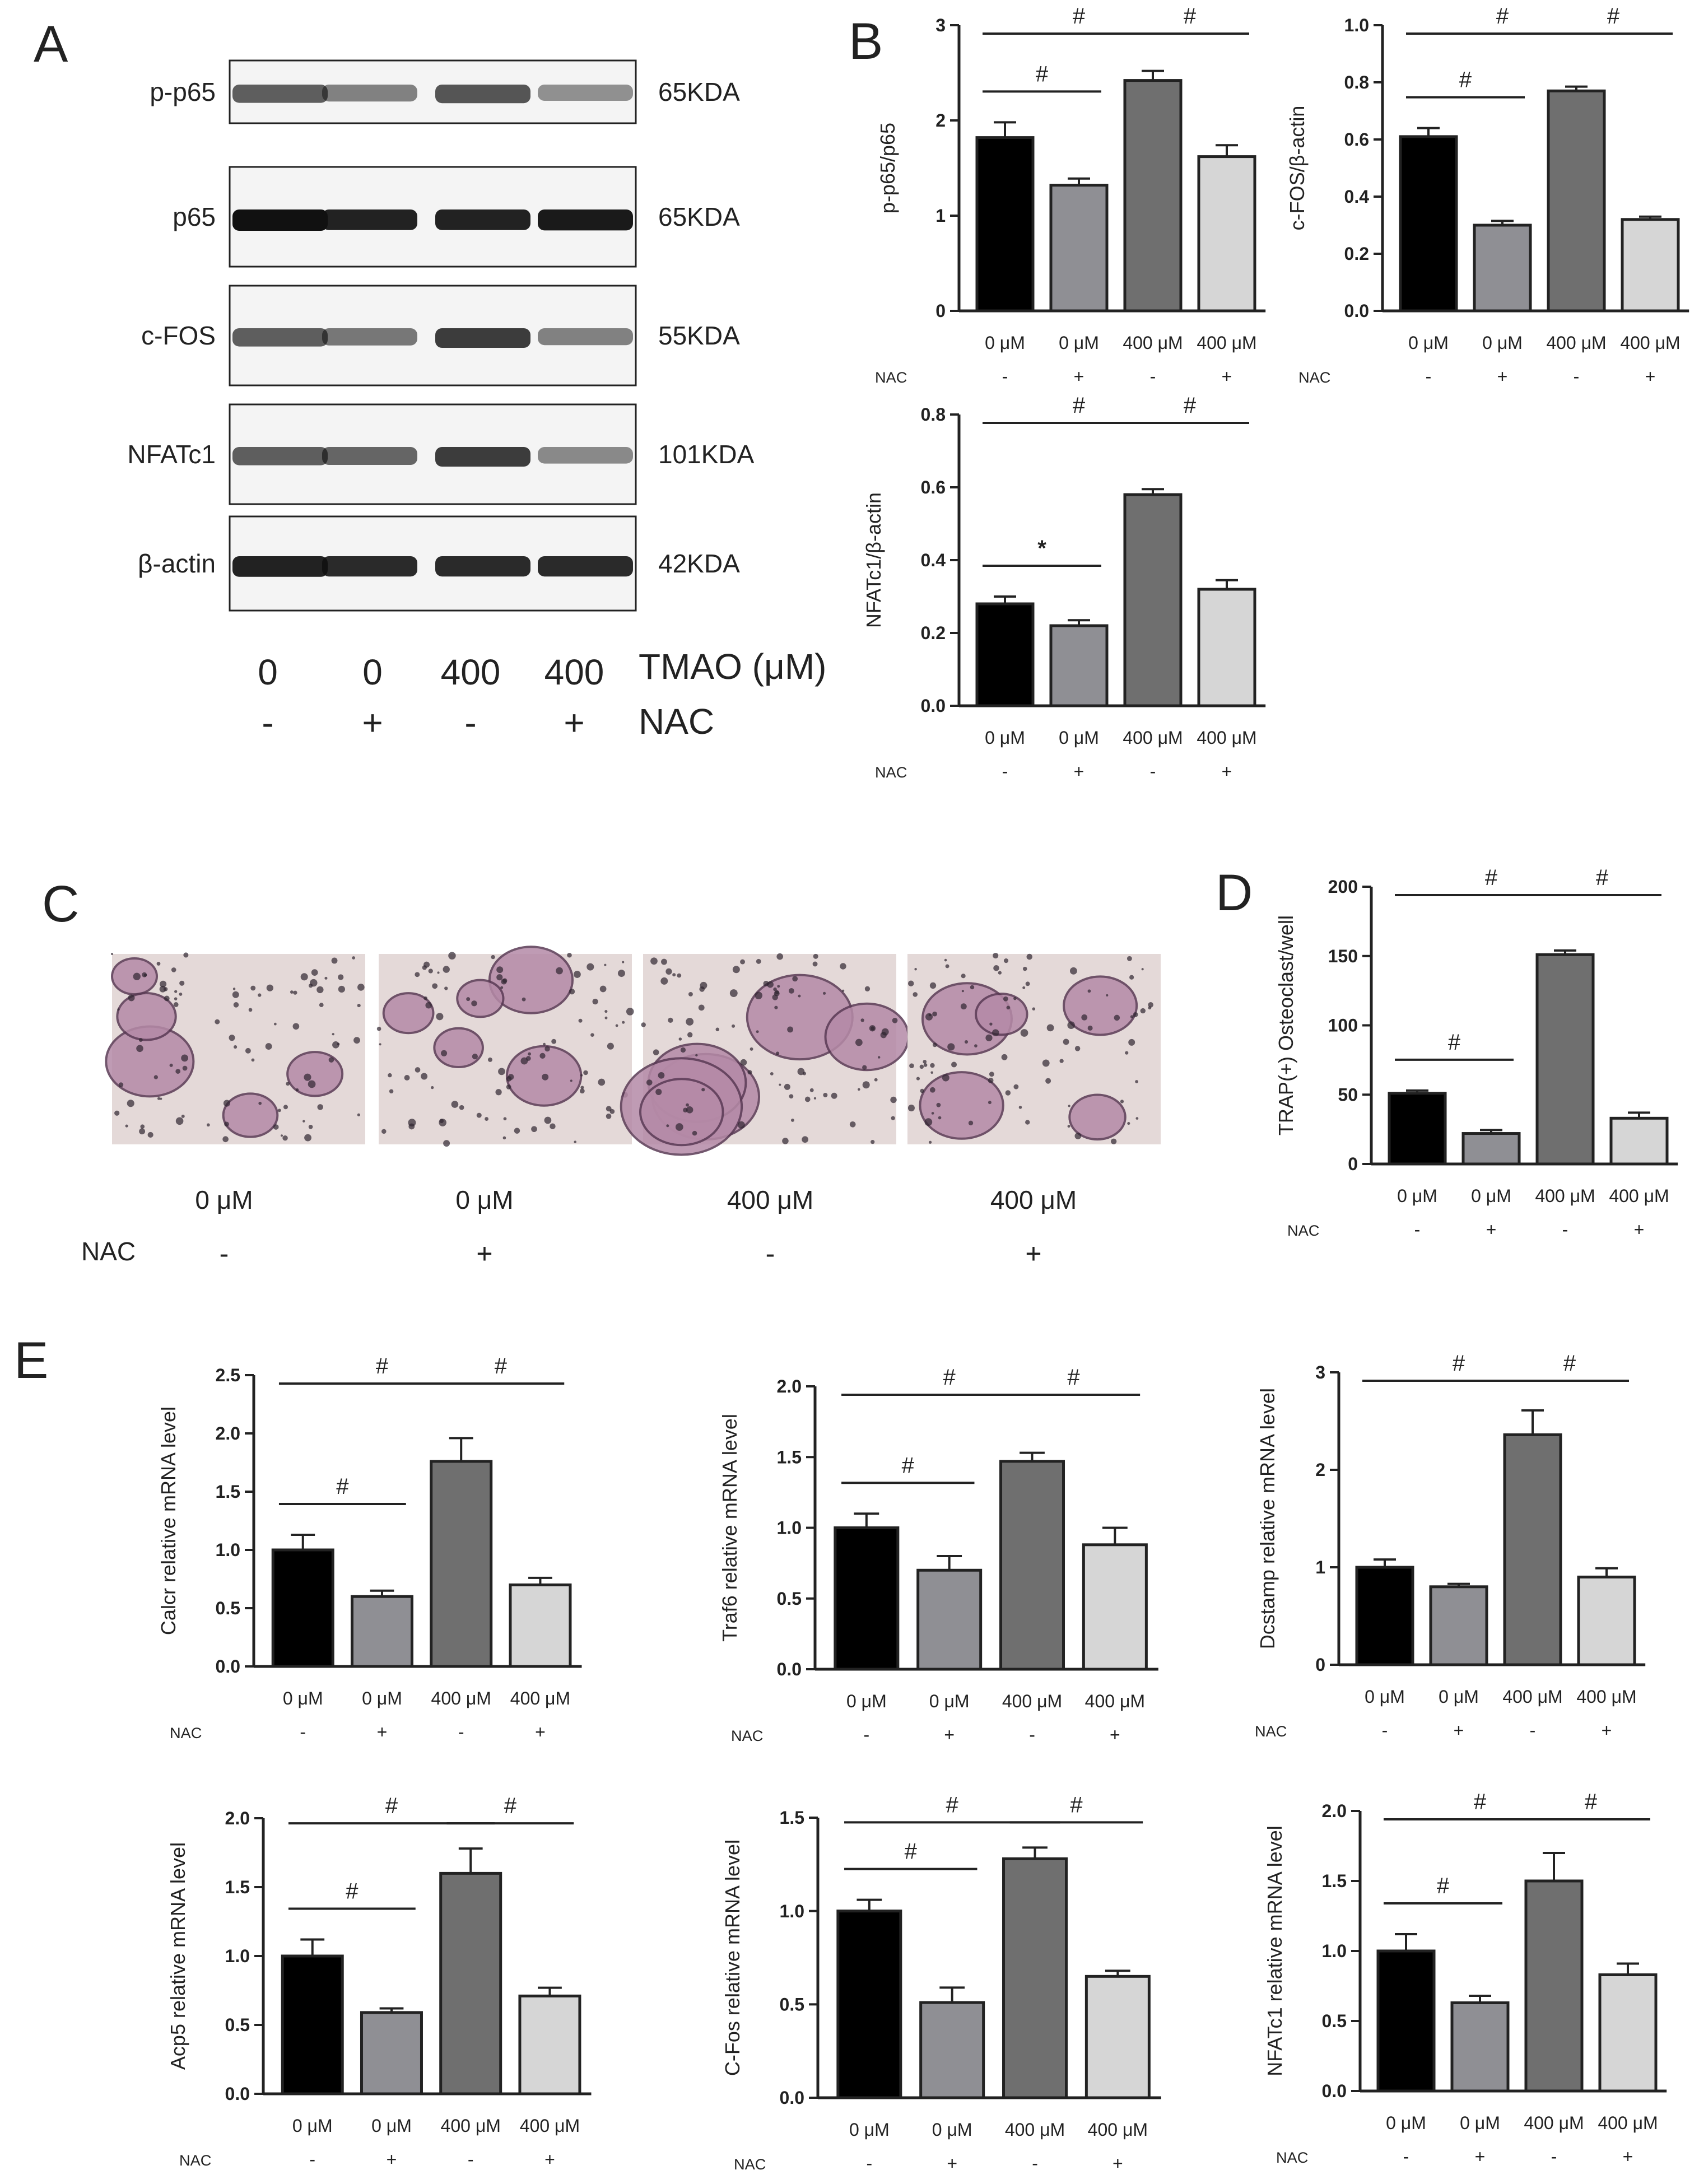 The image size is (1699, 2184). What do you see at coordinates (1343, 1026) in the screenshot?
I see `y-tick-label: 100` at bounding box center [1343, 1026].